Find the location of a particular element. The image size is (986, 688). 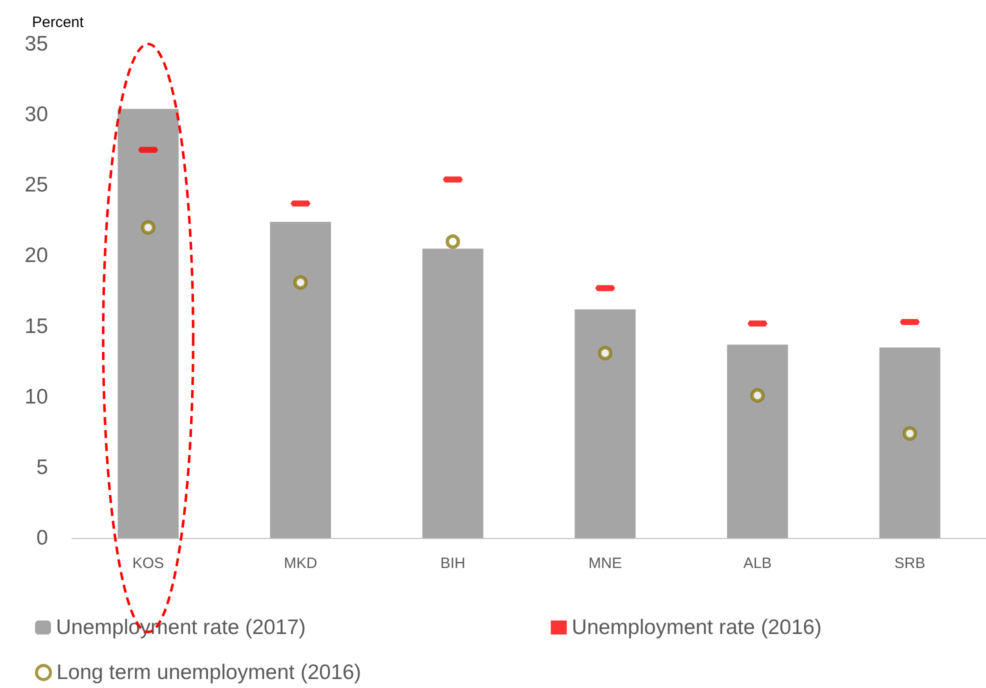

x-tick-label: KOS is located at coordinates (148, 563).